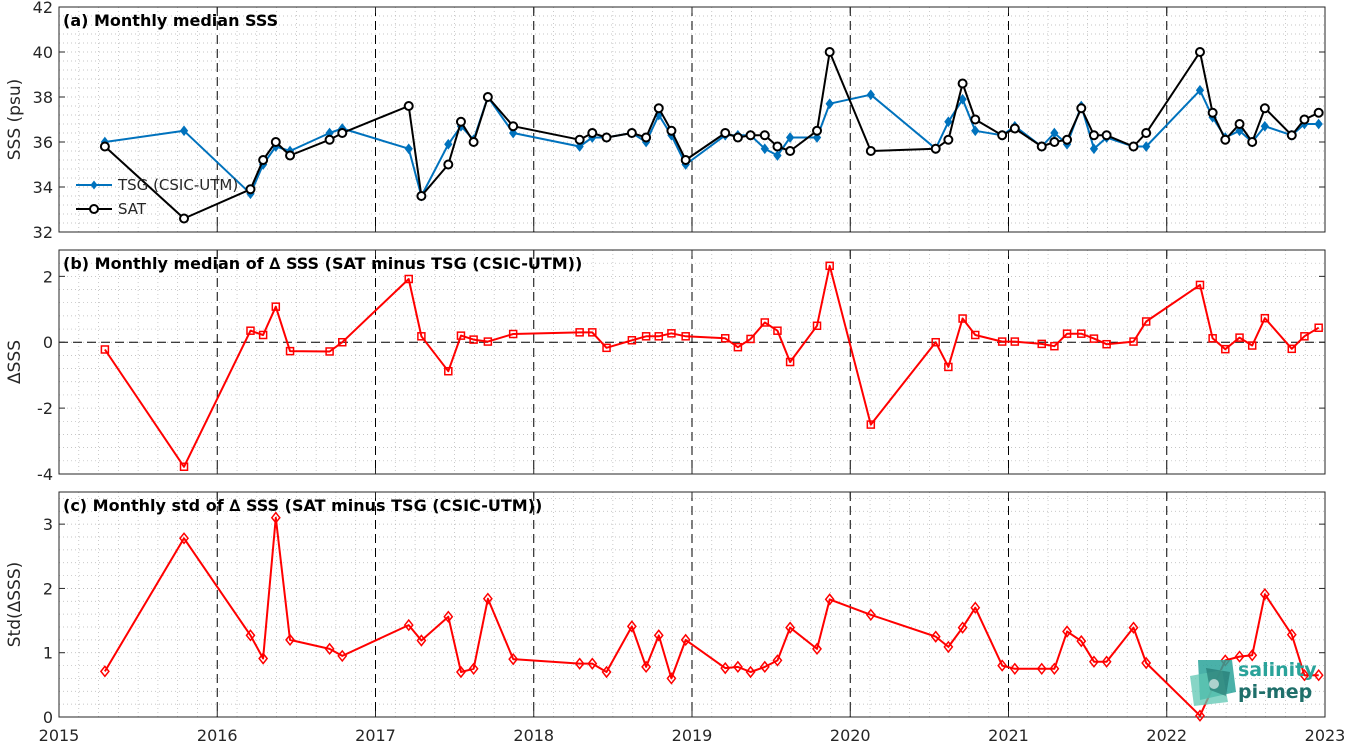 The width and height of the screenshot is (1349, 745). I want to click on logo-text-line1: salinity, so click(1277, 670).